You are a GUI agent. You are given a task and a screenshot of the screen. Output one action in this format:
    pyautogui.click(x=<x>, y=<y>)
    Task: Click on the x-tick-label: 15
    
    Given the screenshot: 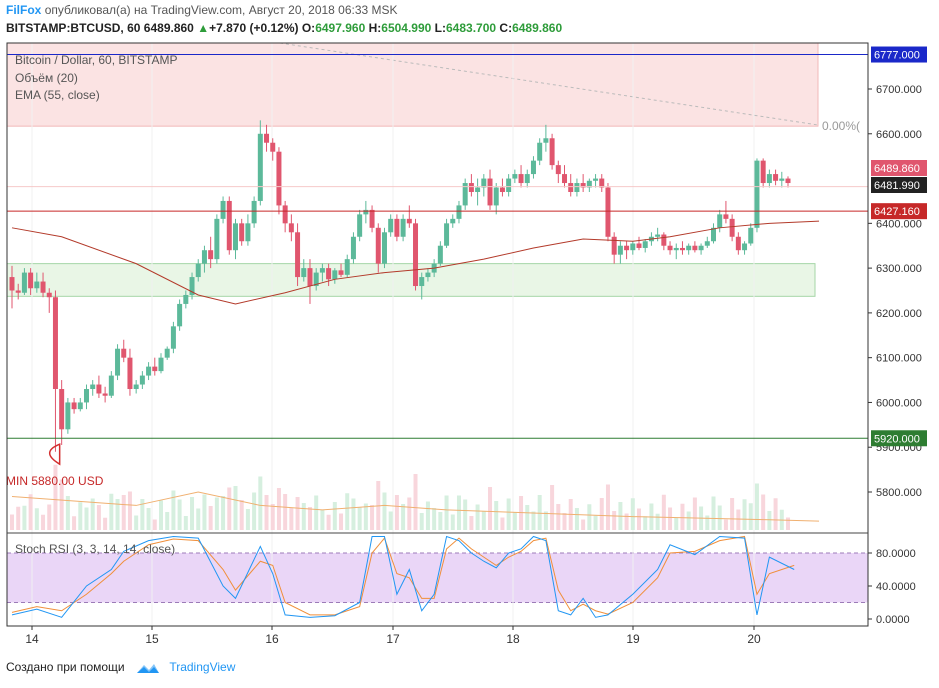 What is the action you would take?
    pyautogui.click(x=152, y=639)
    